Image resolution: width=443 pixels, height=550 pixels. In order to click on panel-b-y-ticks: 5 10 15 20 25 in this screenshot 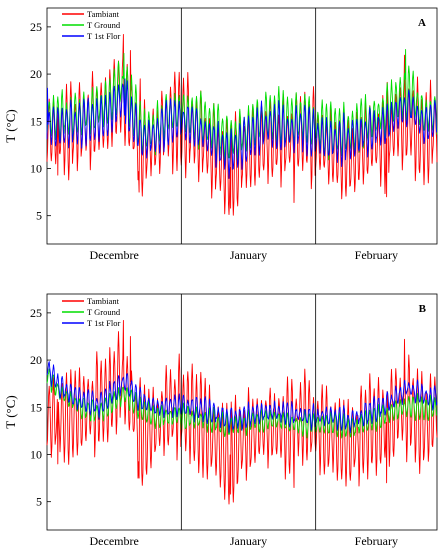, I will do `click(40, 407)`.